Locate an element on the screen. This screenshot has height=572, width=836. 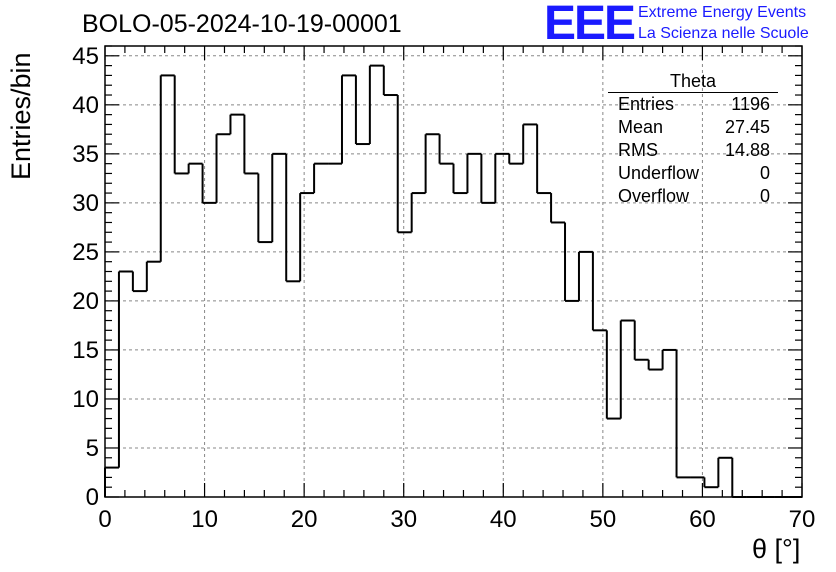
y-tick-label: 40 is located at coordinates (85, 105).